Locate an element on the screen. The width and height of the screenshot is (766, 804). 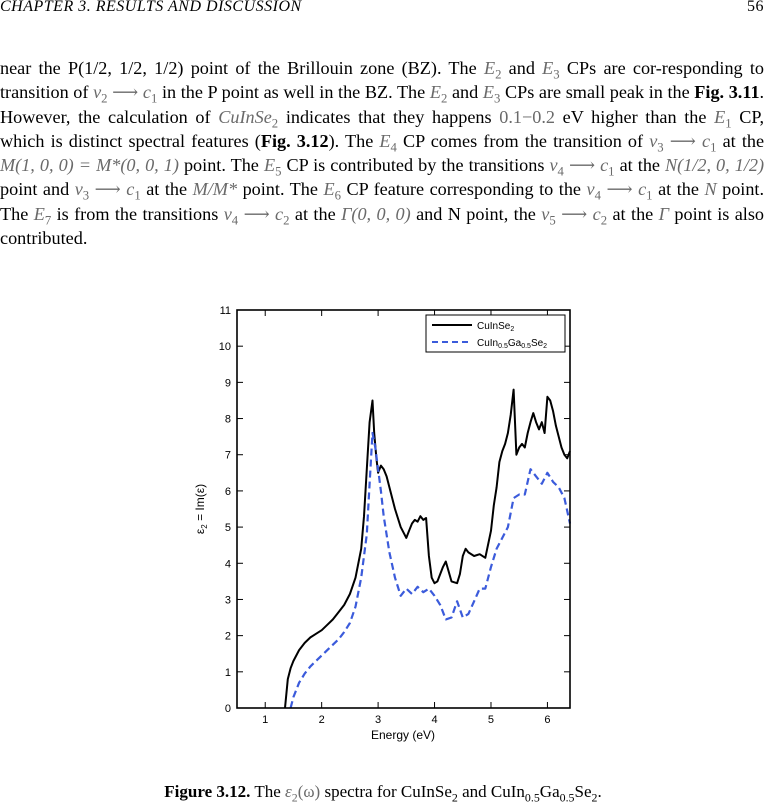
y-axis-label: ε2 = Im(ε) is located at coordinates (201, 509).